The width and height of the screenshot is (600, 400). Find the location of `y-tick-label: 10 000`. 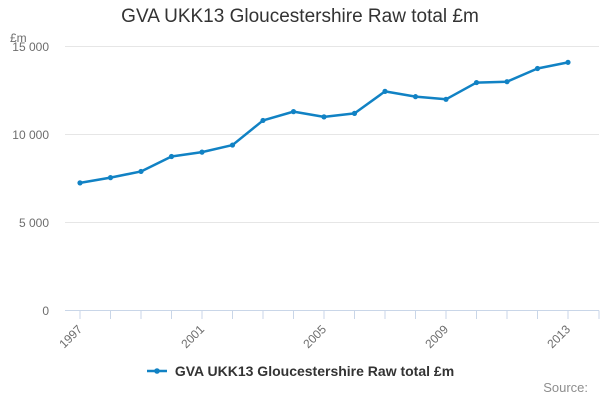

y-tick-label: 10 000 is located at coordinates (30, 135).